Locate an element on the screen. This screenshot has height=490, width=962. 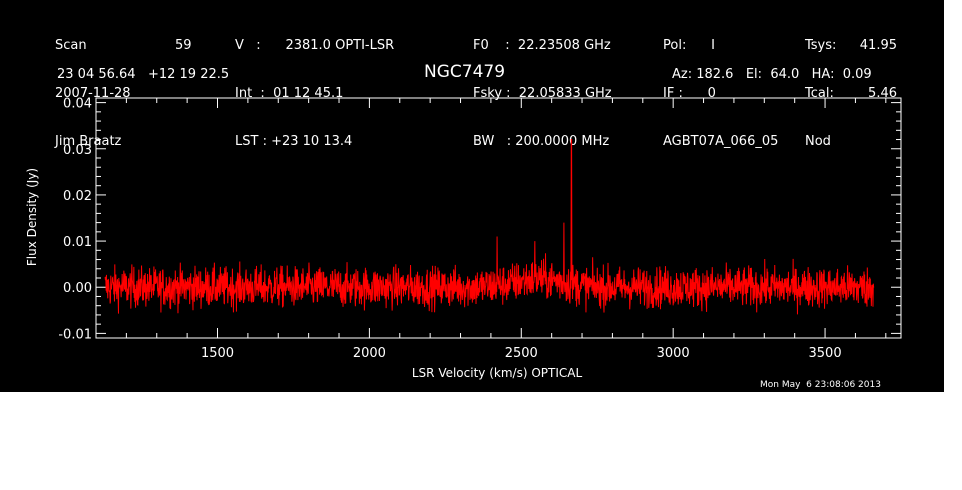
header-observer: Jim Braatz is located at coordinates (88, 141).